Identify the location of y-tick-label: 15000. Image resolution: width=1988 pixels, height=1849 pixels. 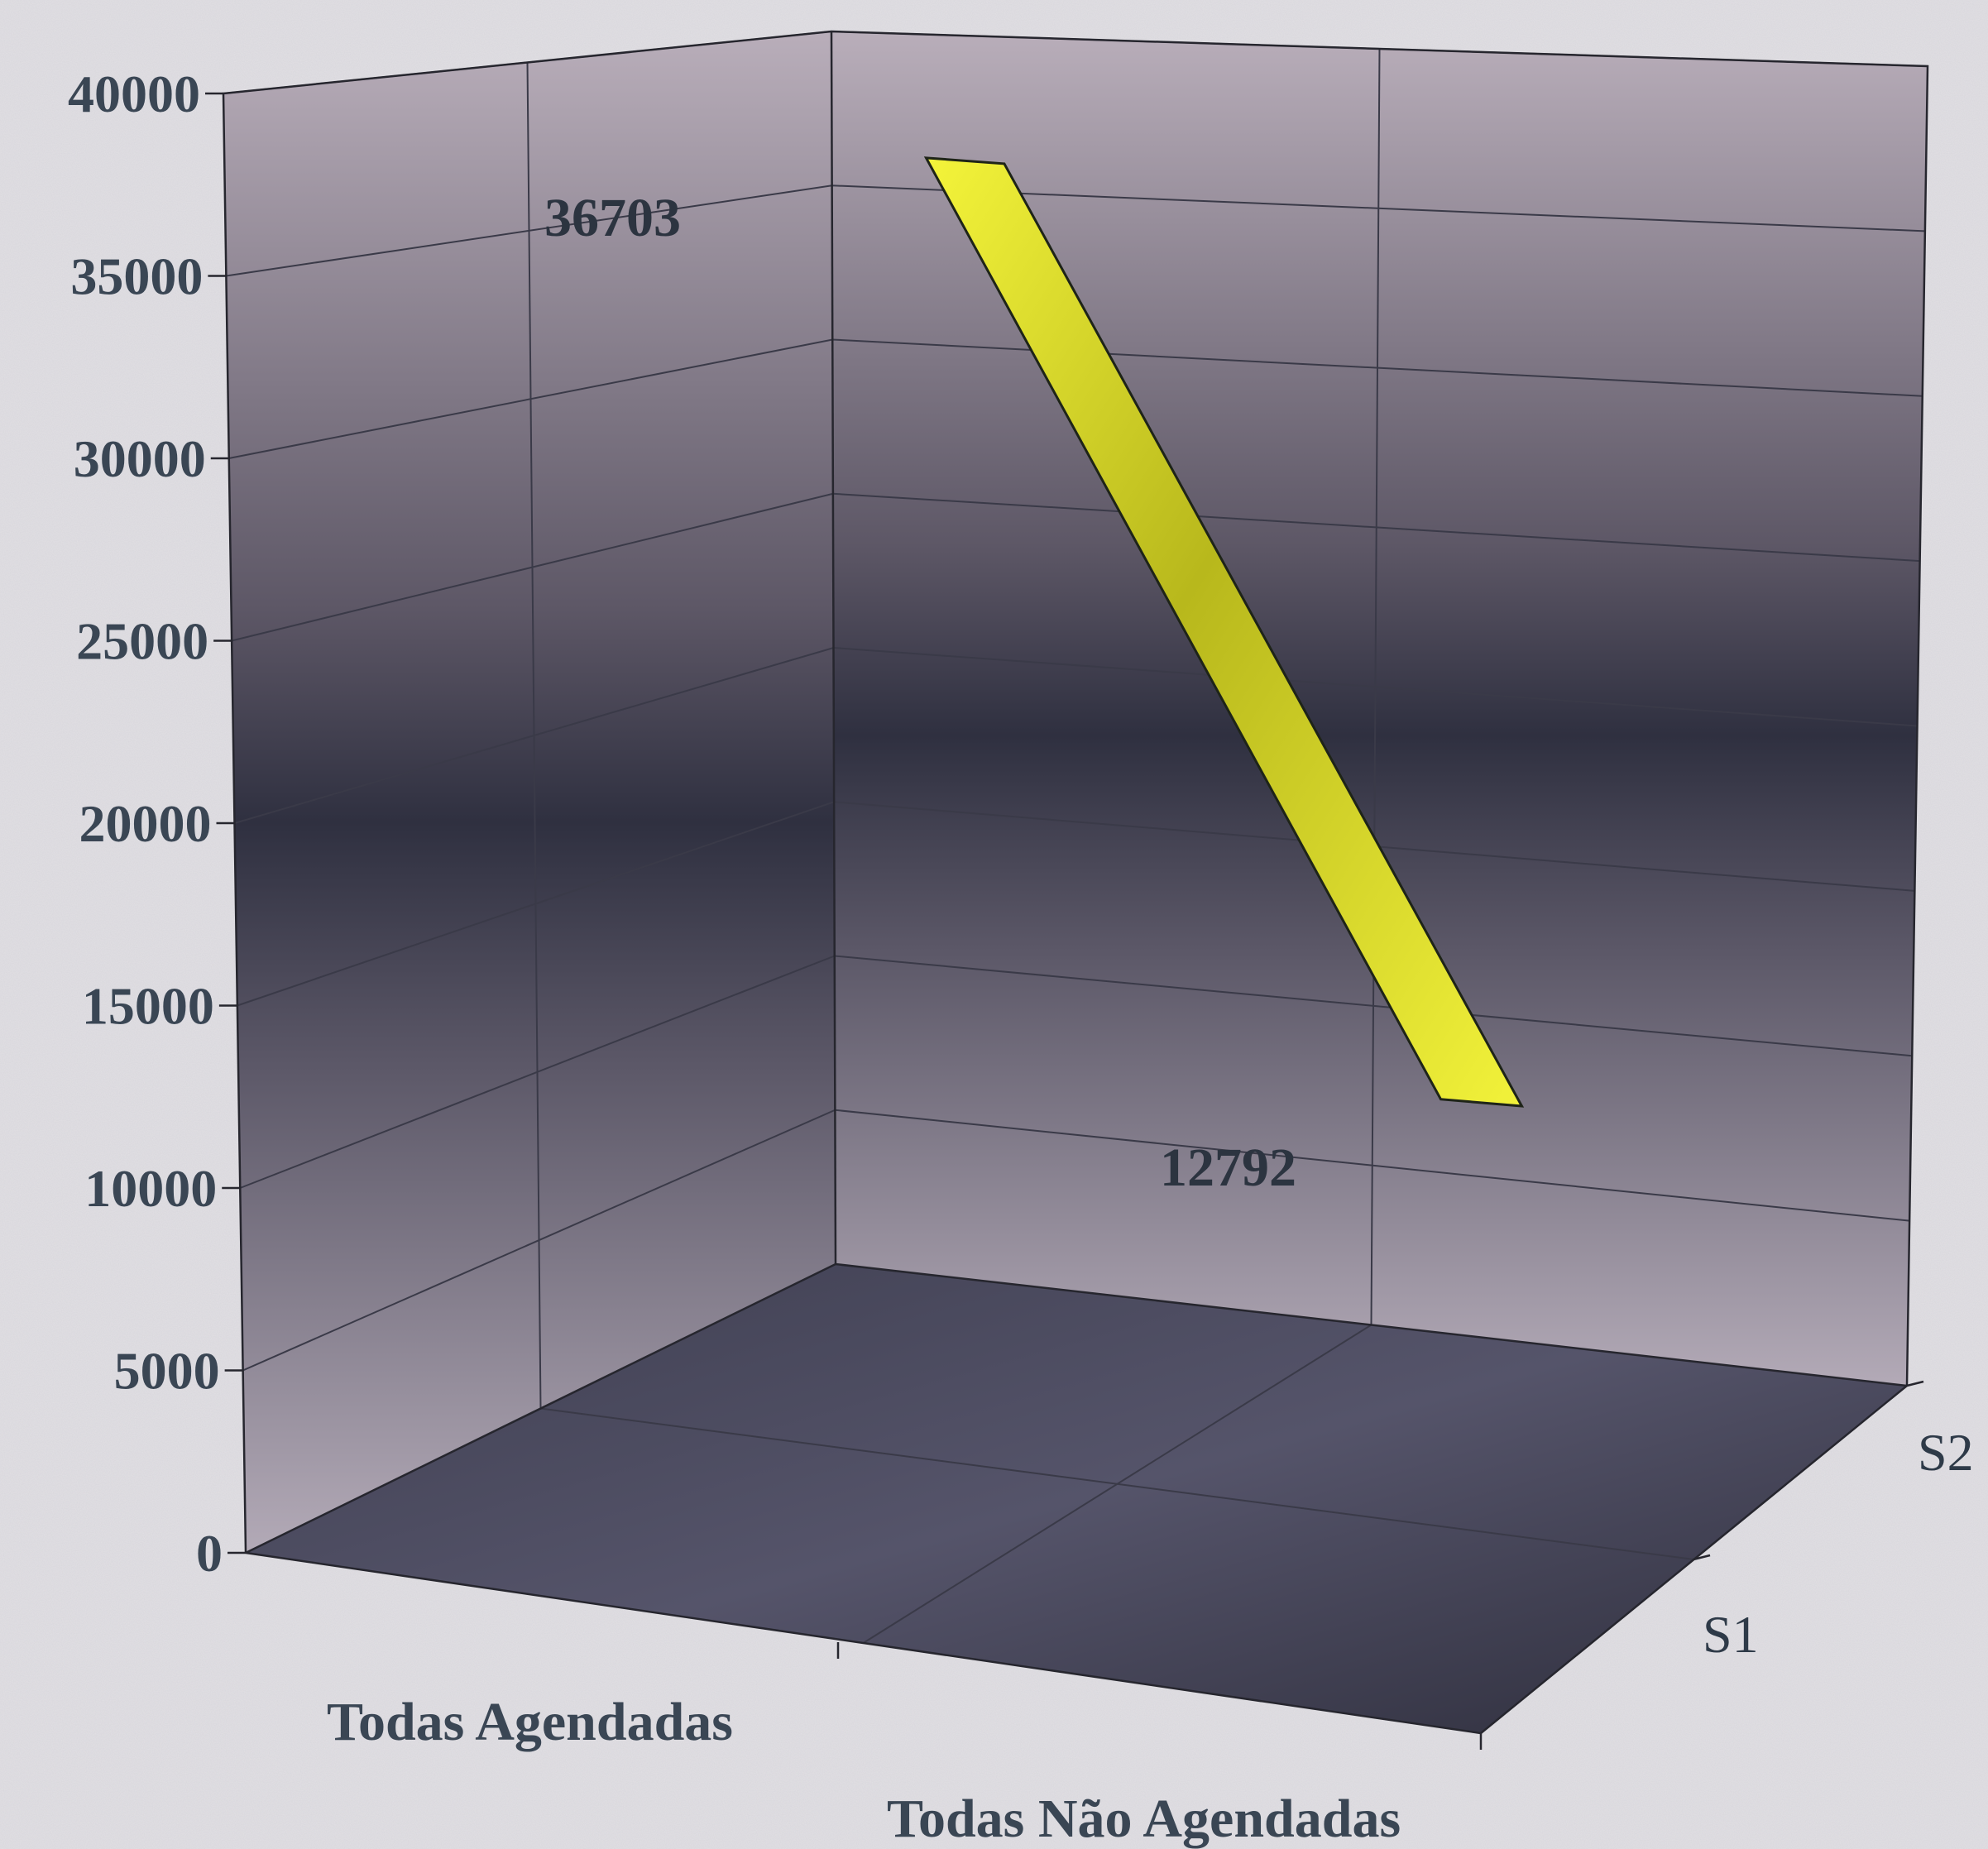
(148, 1006).